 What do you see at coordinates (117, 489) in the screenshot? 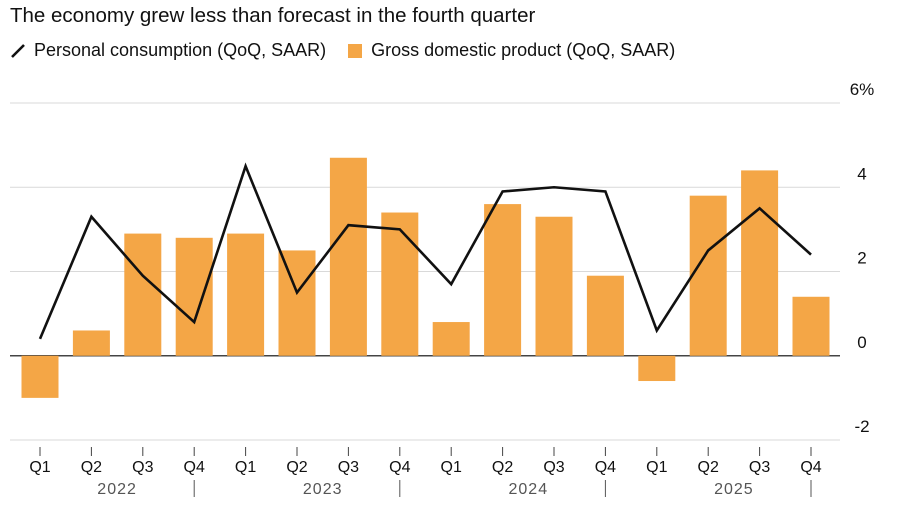
I see `year-label: 2022` at bounding box center [117, 489].